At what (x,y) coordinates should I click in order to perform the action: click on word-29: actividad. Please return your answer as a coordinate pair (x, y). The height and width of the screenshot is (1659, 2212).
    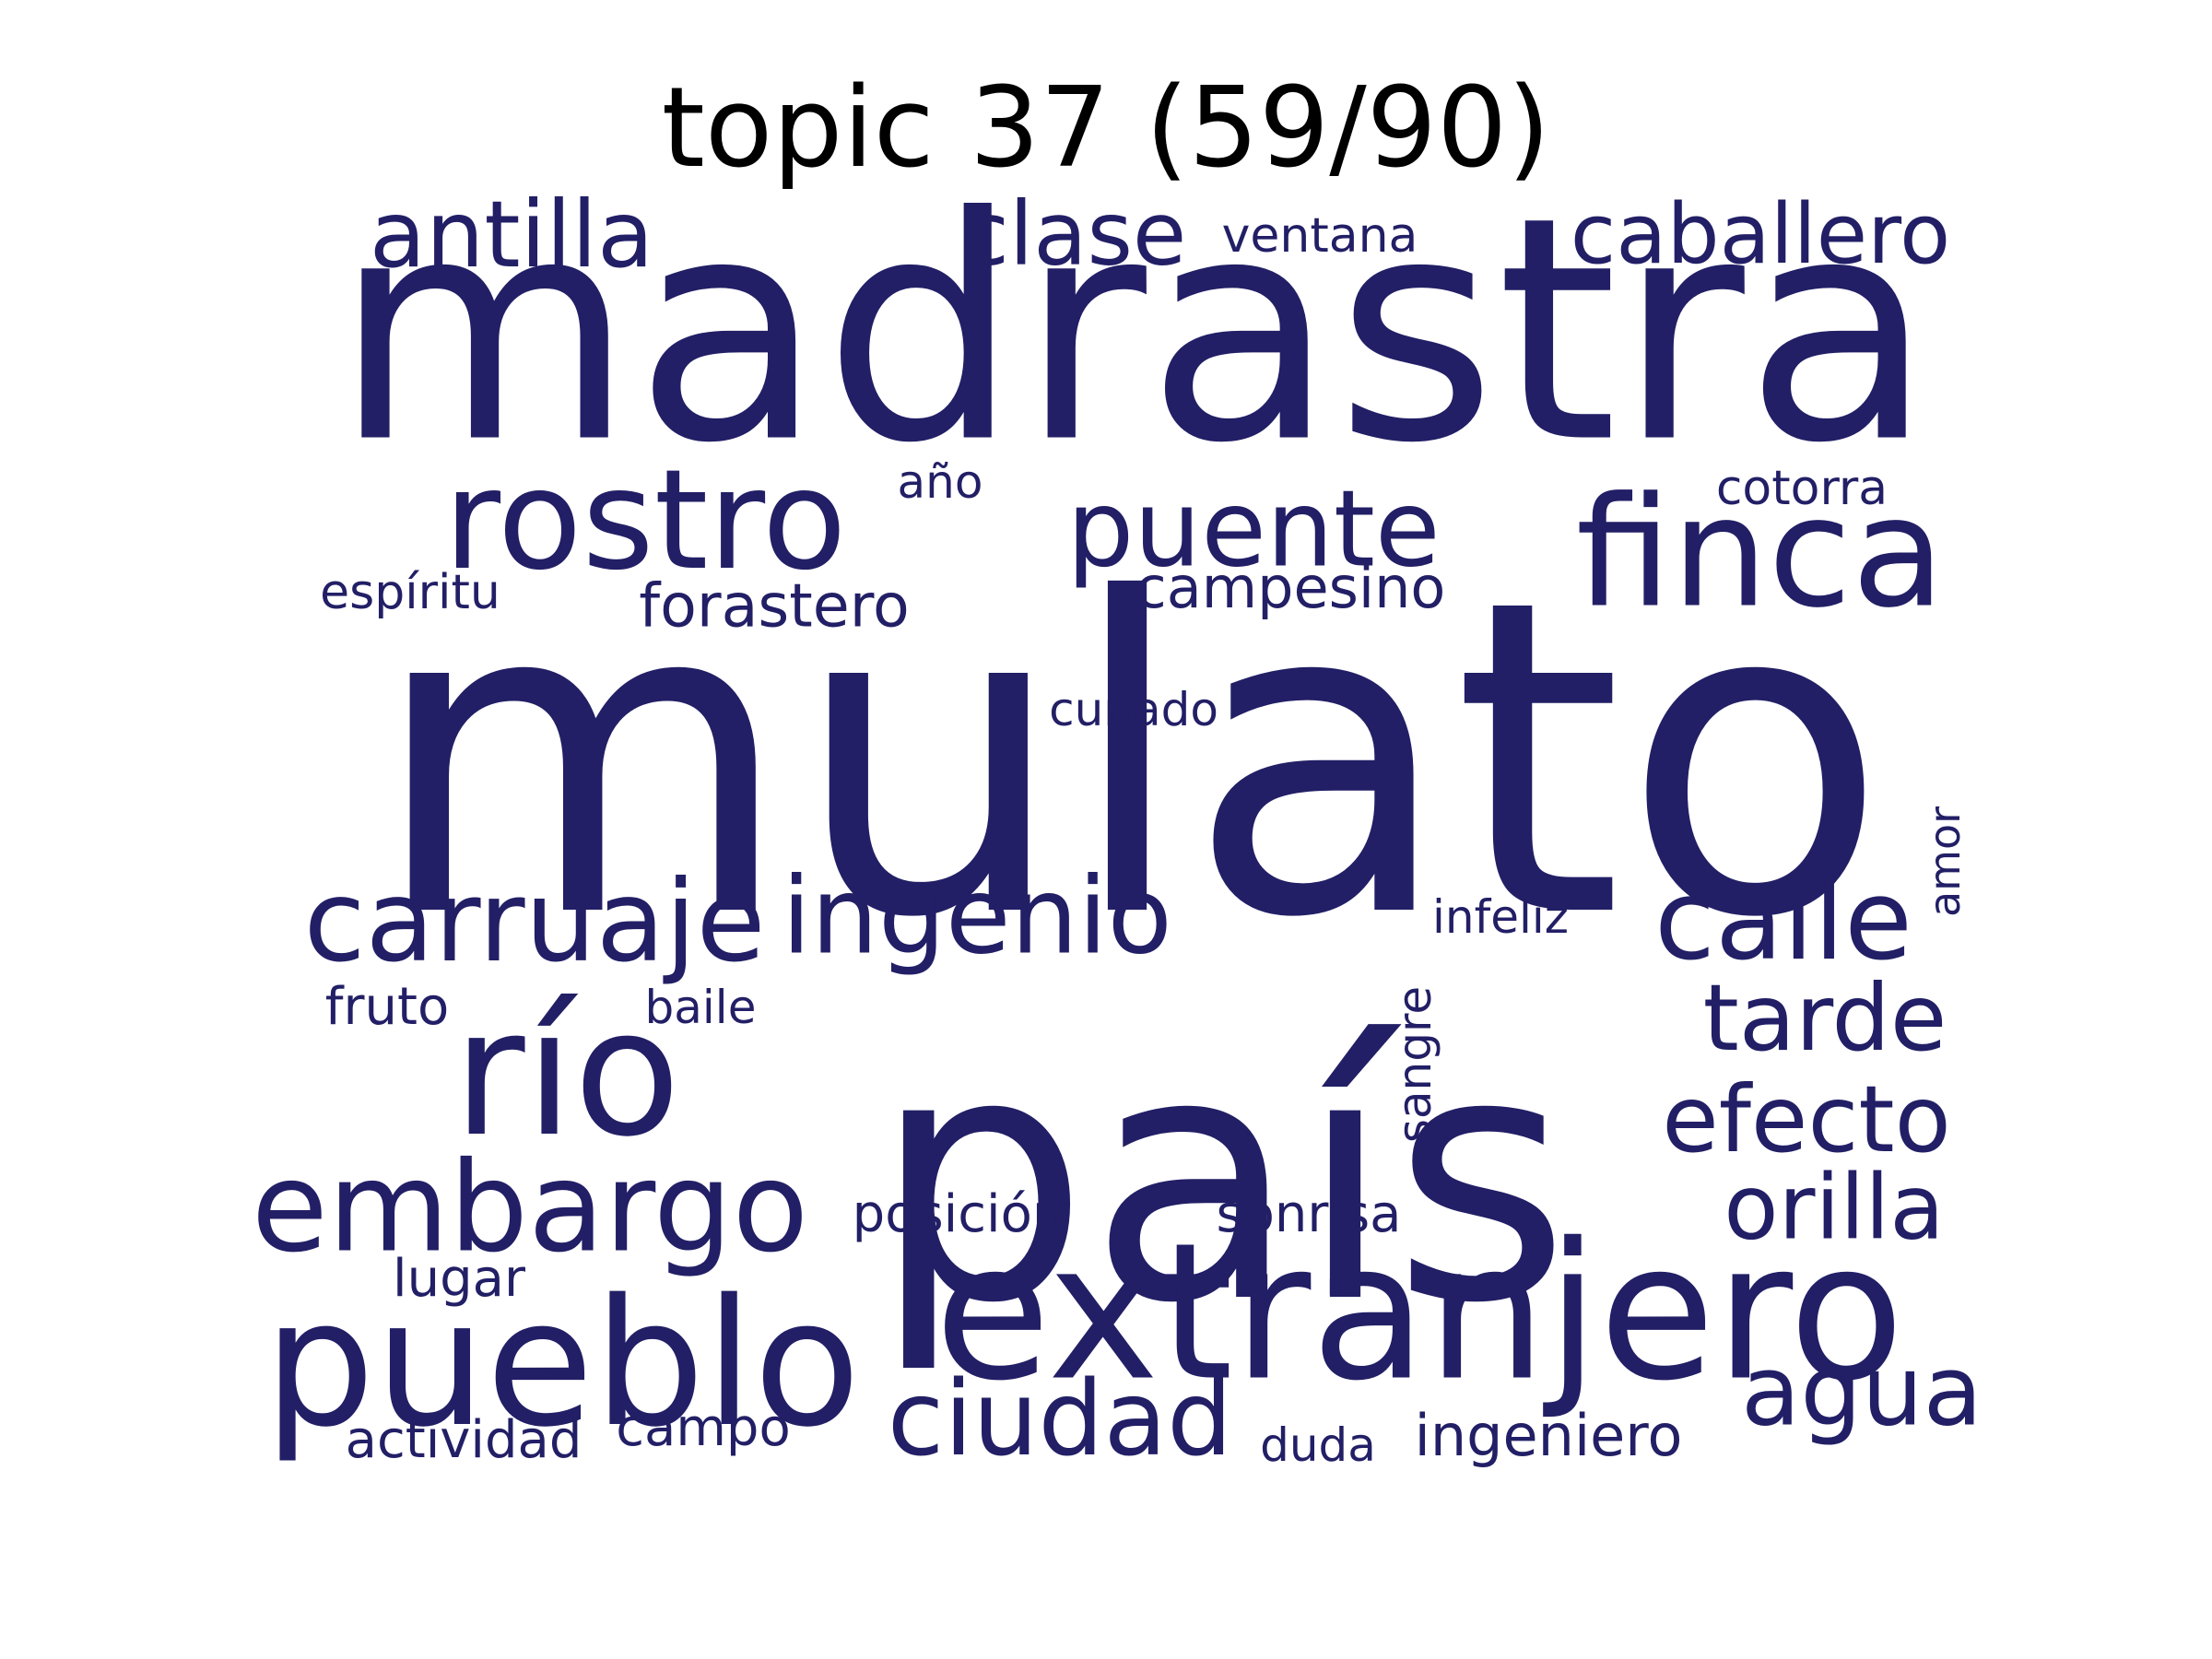
    Looking at the image, I should click on (463, 1440).